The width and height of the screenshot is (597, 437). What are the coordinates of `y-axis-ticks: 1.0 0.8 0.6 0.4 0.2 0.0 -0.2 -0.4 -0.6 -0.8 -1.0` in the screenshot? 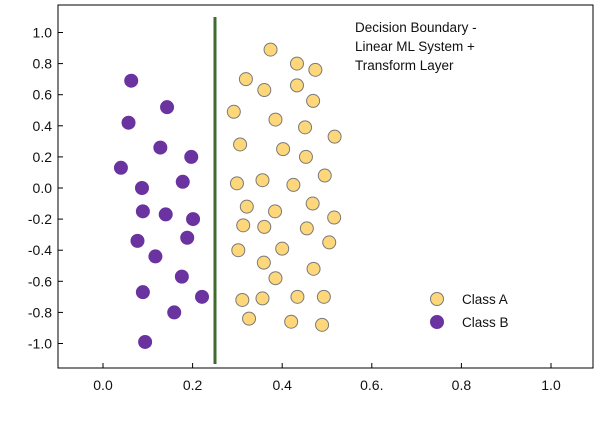 It's located at (45, 188).